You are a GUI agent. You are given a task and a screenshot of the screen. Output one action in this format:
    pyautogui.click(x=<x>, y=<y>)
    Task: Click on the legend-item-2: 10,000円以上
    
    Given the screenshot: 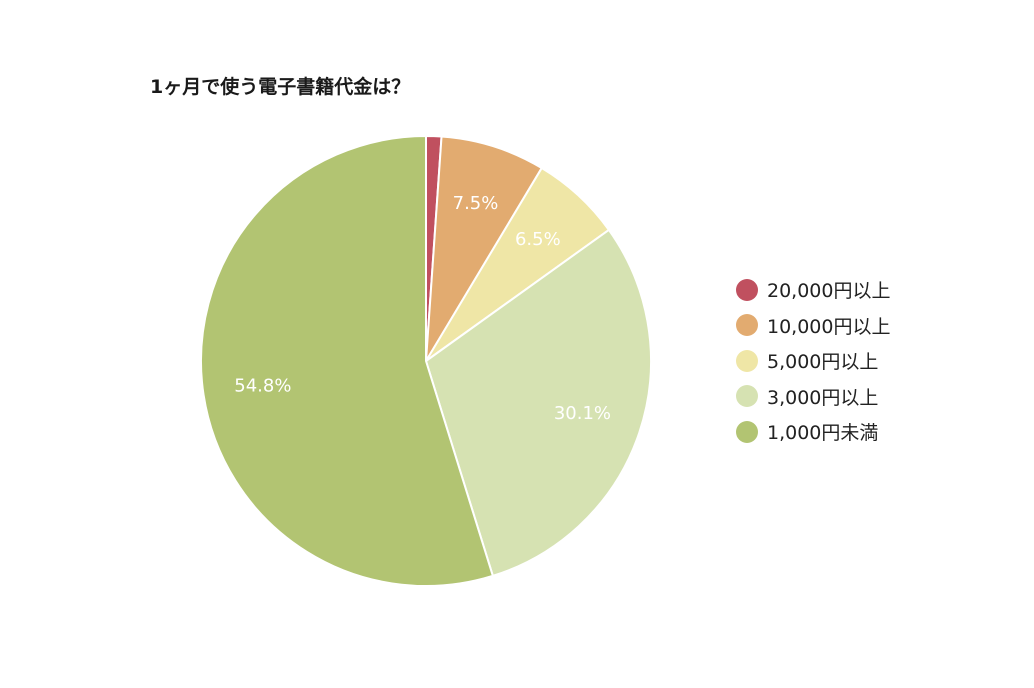 What is the action you would take?
    pyautogui.click(x=813, y=326)
    